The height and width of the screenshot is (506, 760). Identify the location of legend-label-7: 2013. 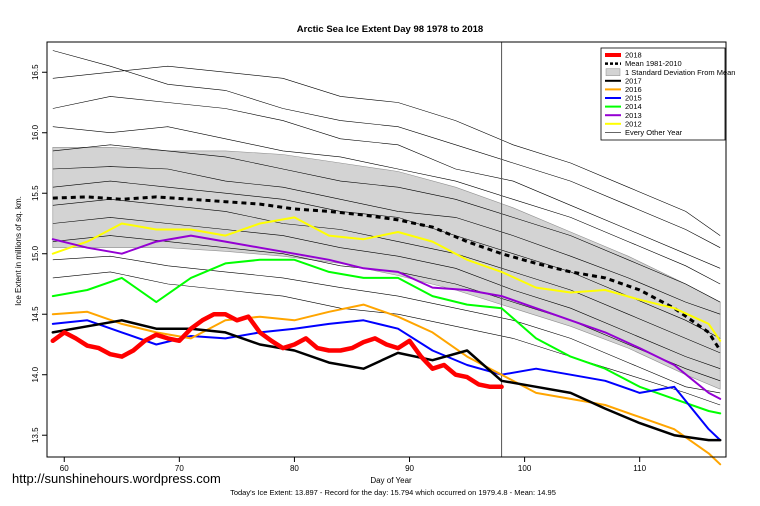
(633, 115).